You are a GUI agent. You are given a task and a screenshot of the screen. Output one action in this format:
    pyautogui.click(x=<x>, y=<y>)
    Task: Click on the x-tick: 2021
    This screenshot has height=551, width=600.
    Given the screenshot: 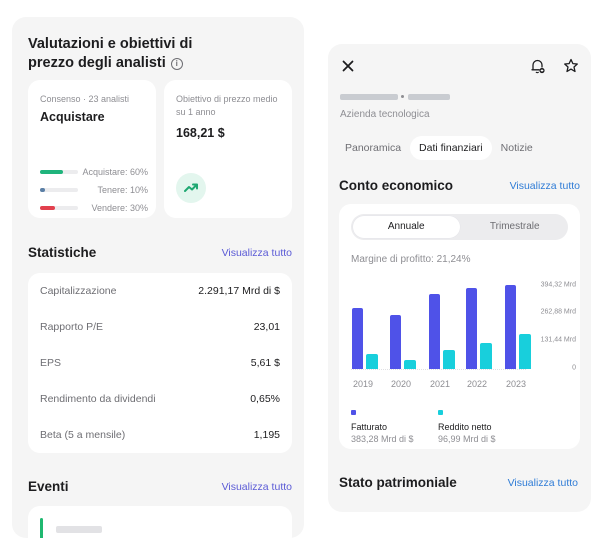 What is the action you would take?
    pyautogui.click(x=440, y=384)
    